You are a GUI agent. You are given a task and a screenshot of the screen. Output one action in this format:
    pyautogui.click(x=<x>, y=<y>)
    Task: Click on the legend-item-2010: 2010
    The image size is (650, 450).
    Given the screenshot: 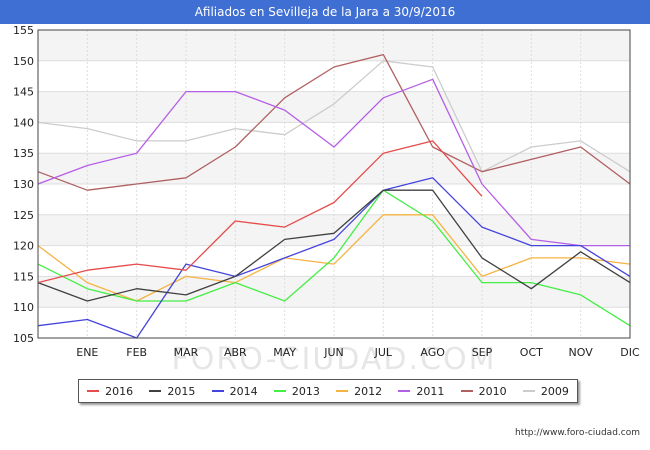 What is the action you would take?
    pyautogui.click(x=483, y=391)
    